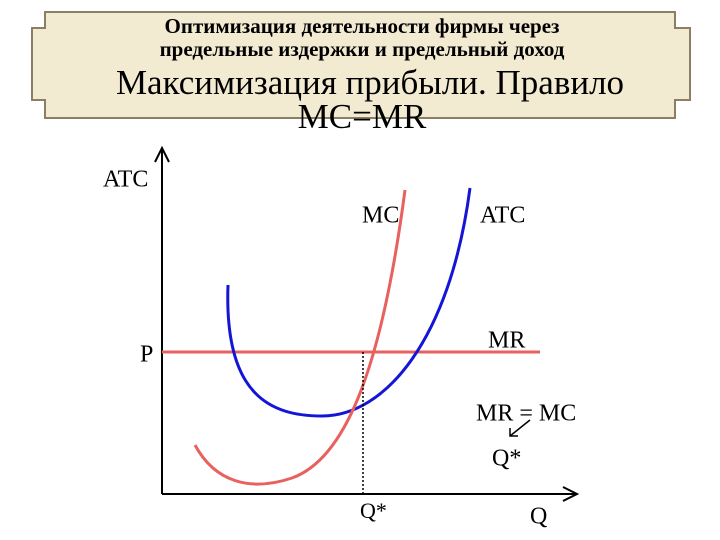 This screenshot has width=720, height=540. Describe the element at coordinates (506, 459) in the screenshot. I see `result-annotation: Q*` at that location.